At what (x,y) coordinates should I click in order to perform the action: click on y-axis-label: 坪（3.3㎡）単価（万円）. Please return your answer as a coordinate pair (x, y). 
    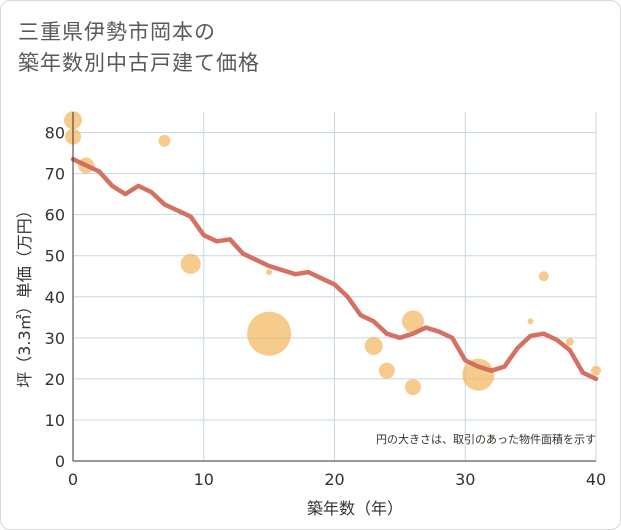
    Looking at the image, I should click on (24, 294).